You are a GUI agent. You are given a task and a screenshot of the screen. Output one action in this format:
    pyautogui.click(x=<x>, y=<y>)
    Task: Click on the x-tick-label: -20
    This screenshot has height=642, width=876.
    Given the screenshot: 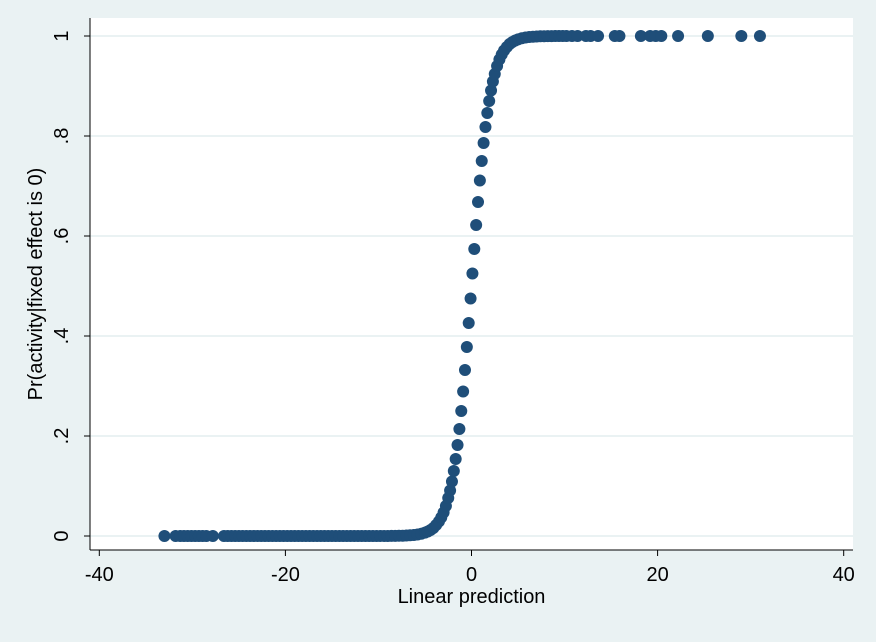 What is the action you would take?
    pyautogui.click(x=285, y=575)
    